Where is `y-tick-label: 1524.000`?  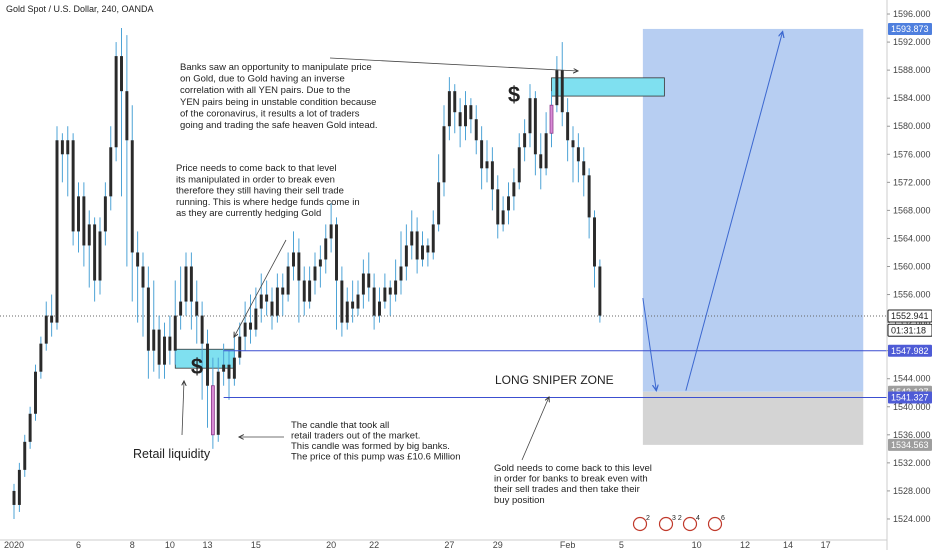
y-tick-label: 1524.000 is located at coordinates (912, 519).